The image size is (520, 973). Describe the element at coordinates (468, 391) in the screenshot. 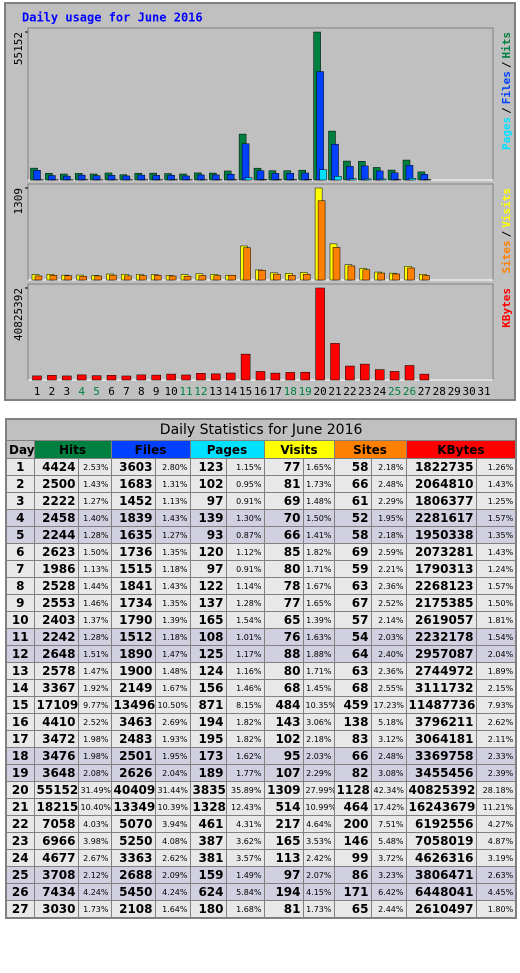

I see `x-tick-label: 30` at that location.